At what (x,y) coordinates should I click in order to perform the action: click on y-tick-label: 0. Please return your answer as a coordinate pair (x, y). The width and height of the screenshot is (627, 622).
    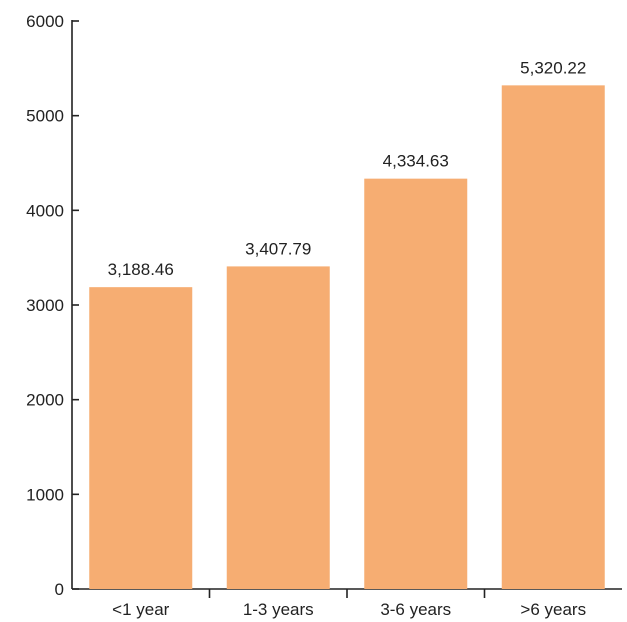
    Looking at the image, I should click on (59, 589).